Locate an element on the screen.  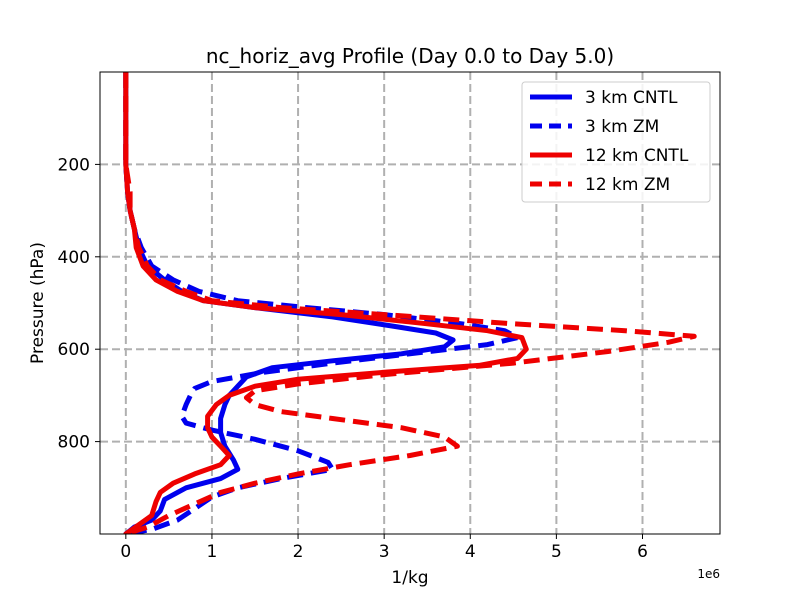
y-tick-label: 400 is located at coordinates (74, 258).